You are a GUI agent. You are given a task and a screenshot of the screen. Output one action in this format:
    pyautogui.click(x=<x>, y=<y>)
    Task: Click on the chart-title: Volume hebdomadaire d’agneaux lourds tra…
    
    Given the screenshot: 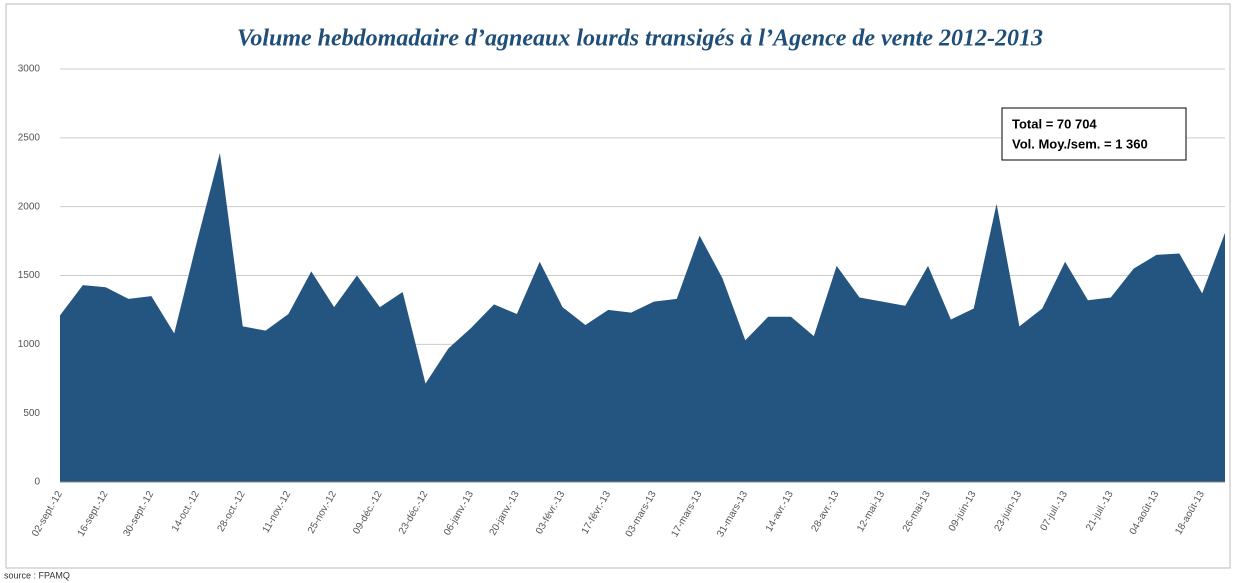 What is the action you would take?
    pyautogui.click(x=640, y=39)
    